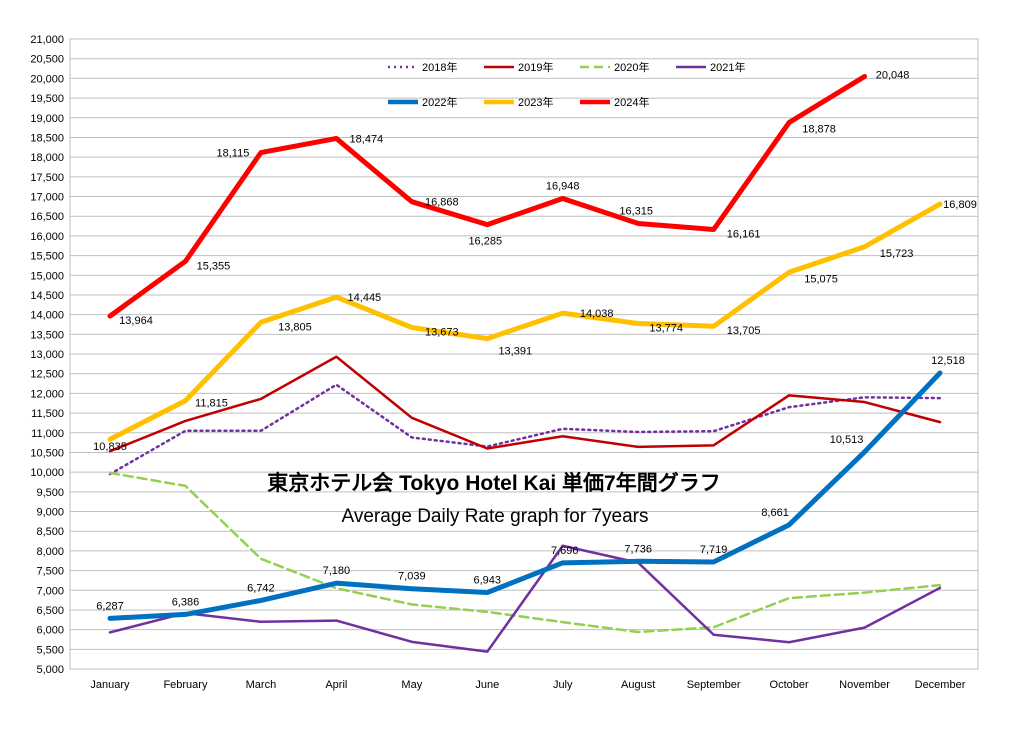  Describe the element at coordinates (47, 40) in the screenshot. I see `y-tick-label: 21,000` at that location.